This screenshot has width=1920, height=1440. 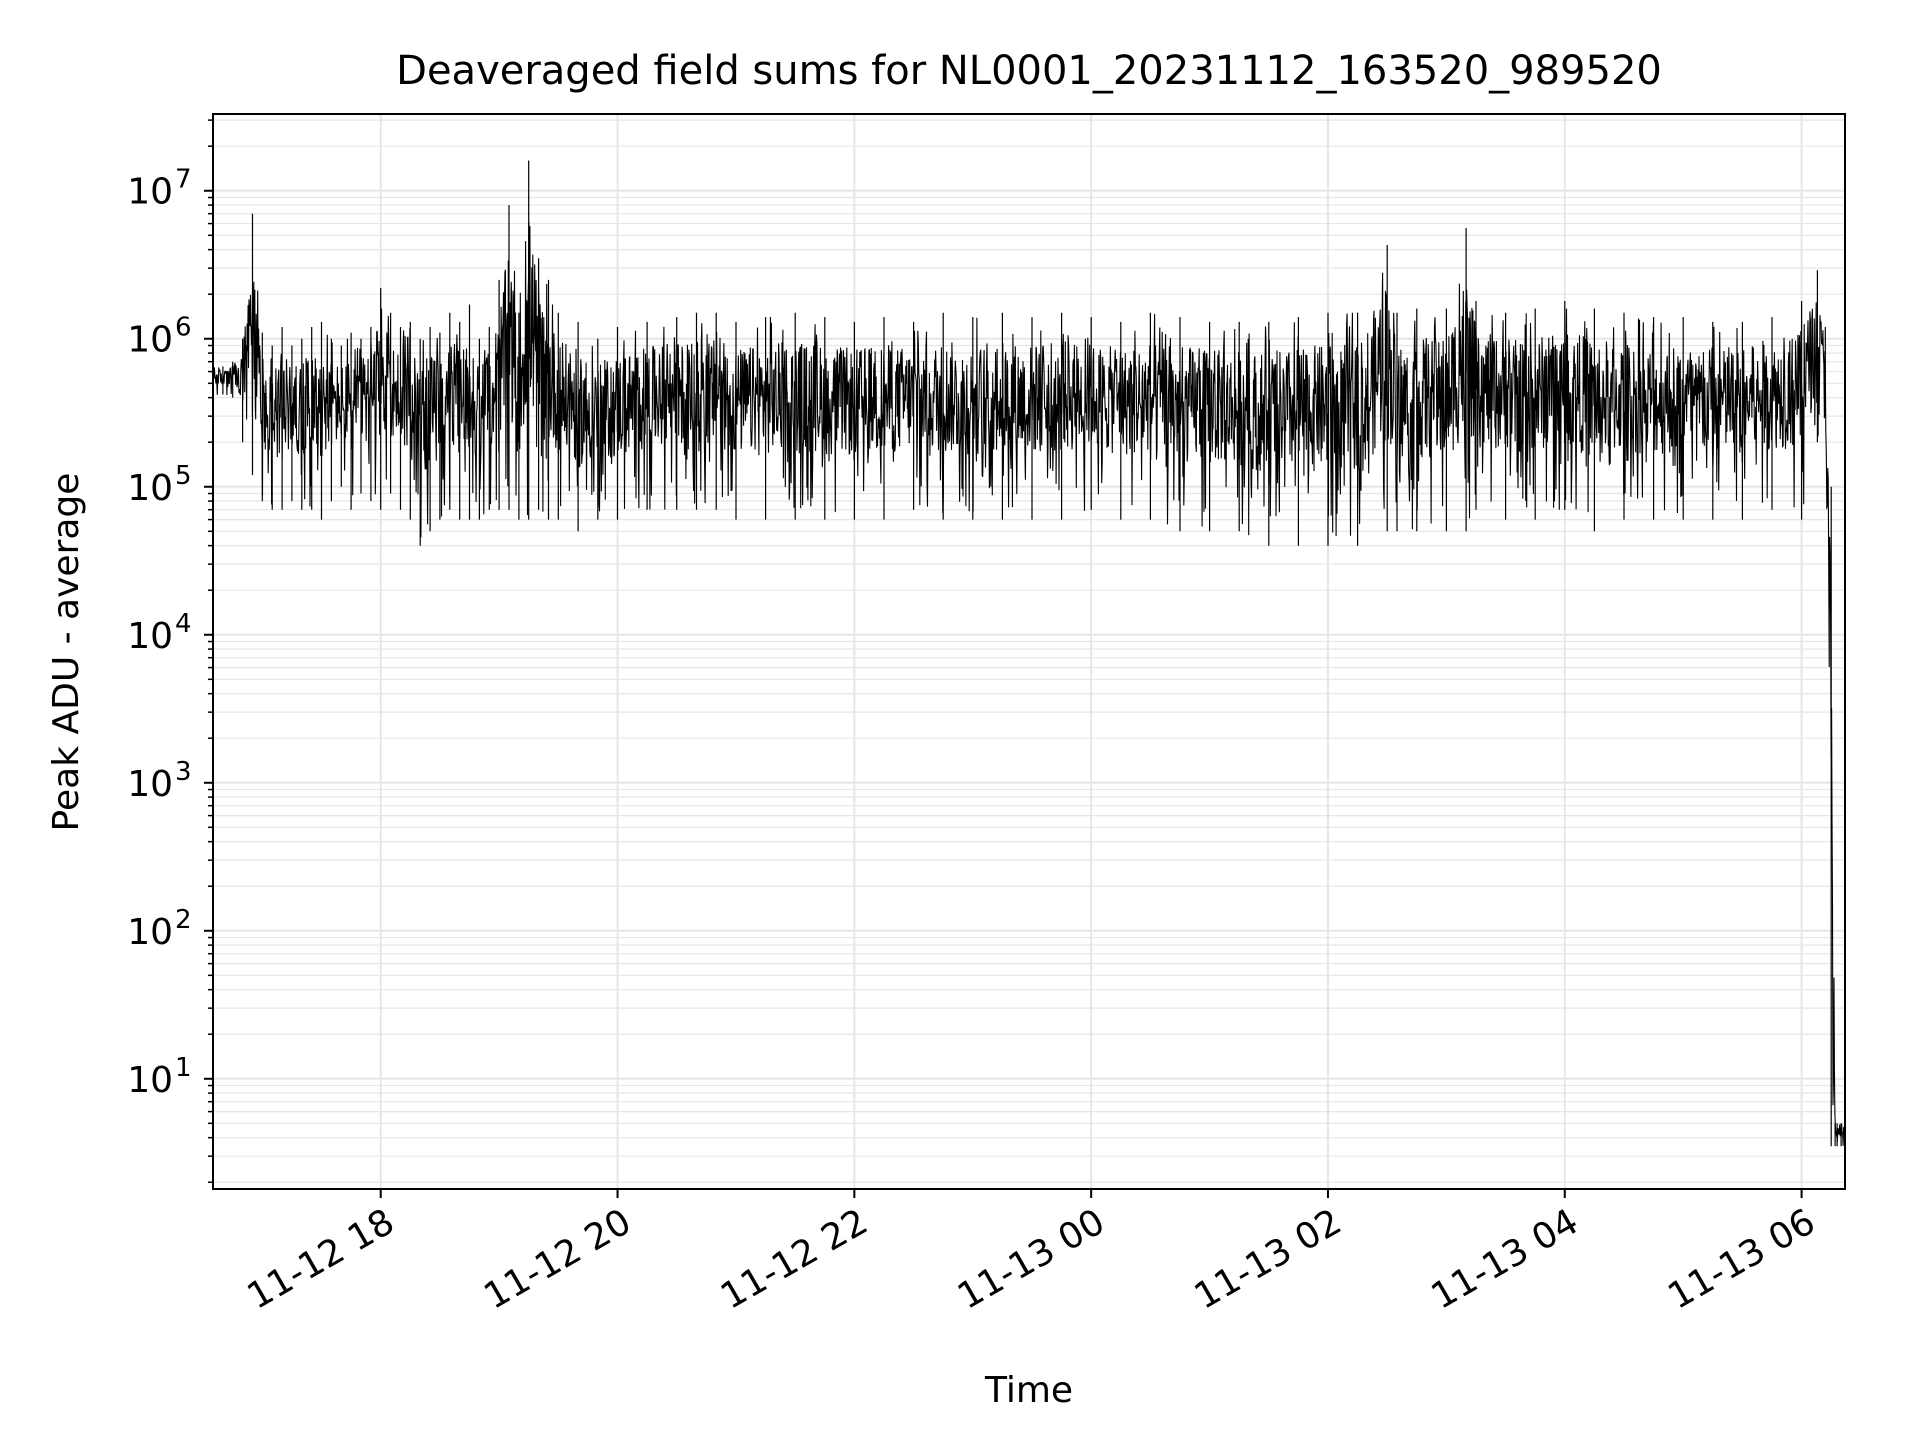 What do you see at coordinates (1028, 1390) in the screenshot?
I see `x-axis-label: Time` at bounding box center [1028, 1390].